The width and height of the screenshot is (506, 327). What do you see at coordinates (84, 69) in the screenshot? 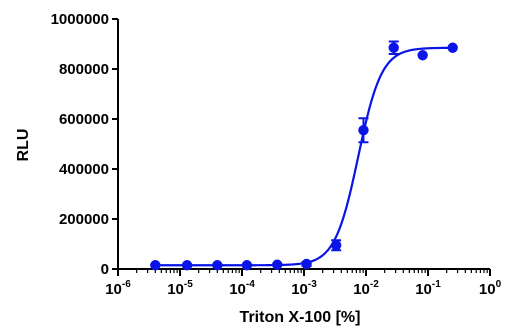
I see `y-tick-label: 800000` at bounding box center [84, 69].